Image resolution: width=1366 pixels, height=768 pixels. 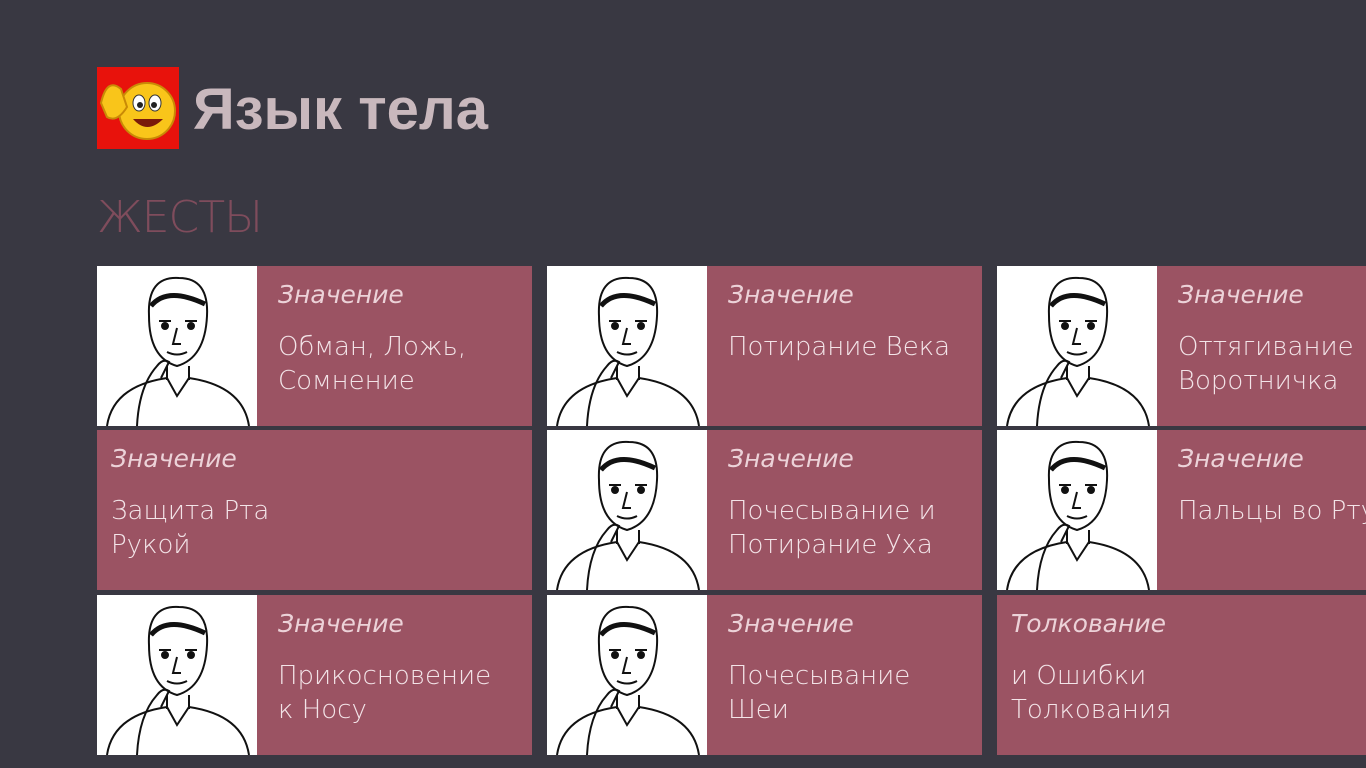 I want to click on tile-text: Оттягивание, so click(x=1266, y=347).